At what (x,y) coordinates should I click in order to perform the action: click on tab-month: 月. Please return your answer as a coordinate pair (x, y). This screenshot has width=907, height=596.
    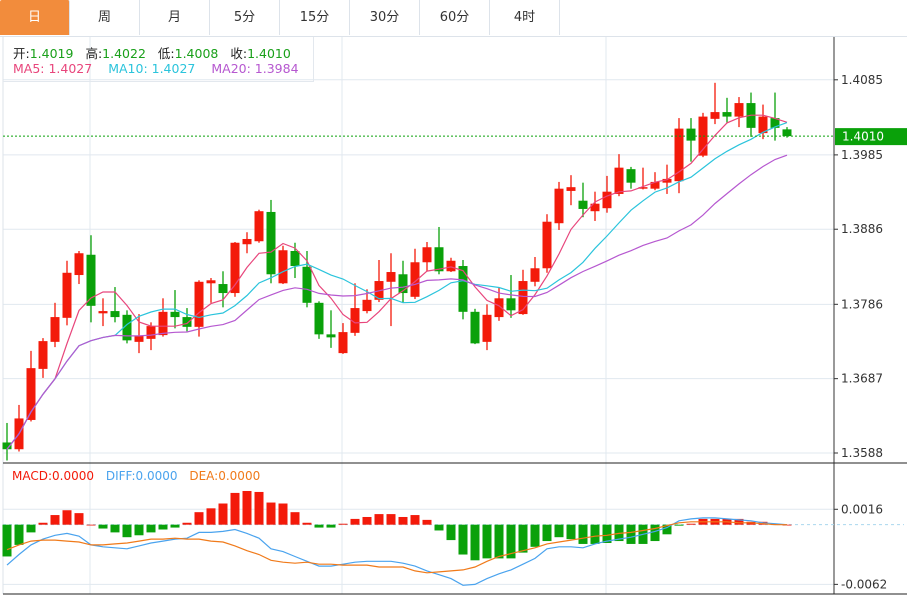
    Looking at the image, I should click on (175, 17).